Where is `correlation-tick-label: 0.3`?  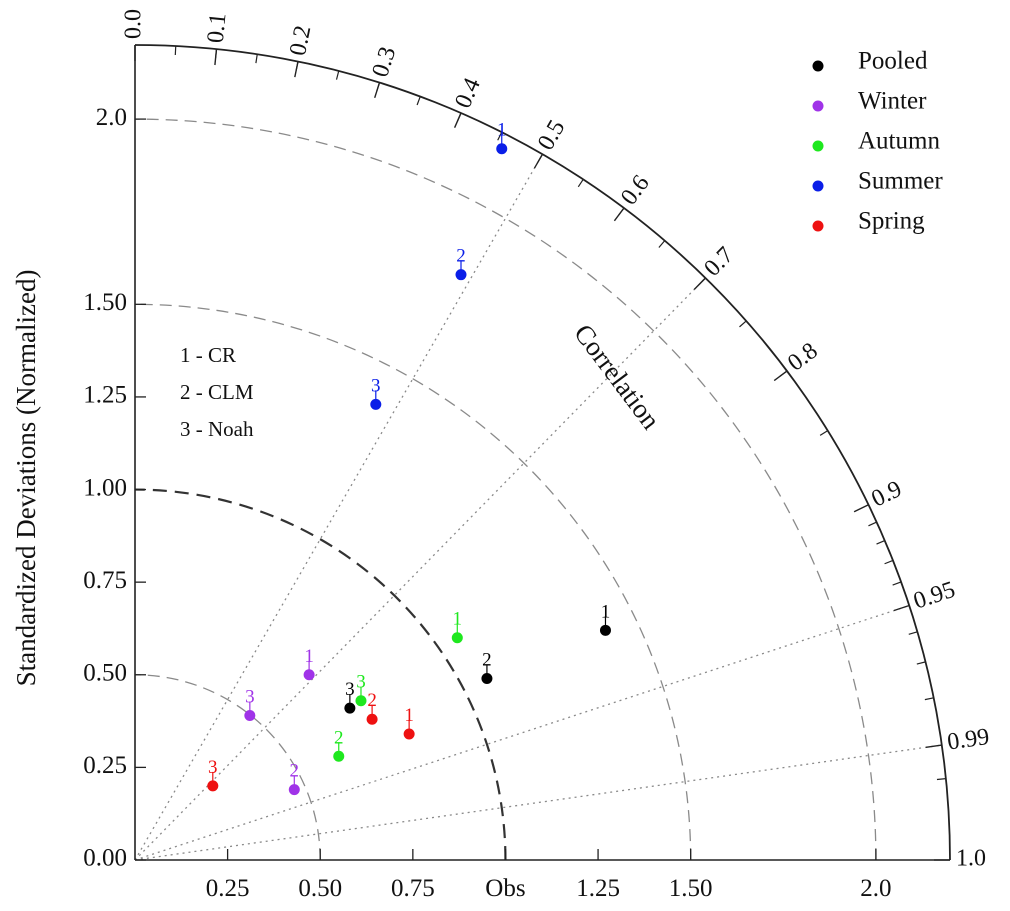
correlation-tick-label: 0.3 is located at coordinates (384, 62).